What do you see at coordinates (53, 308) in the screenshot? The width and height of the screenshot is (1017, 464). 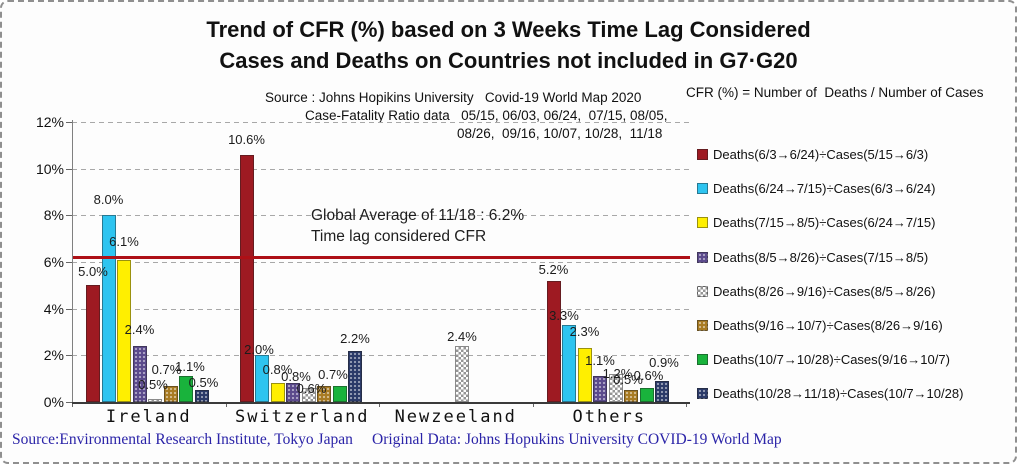 I see `y-axis-label-4: 4%` at bounding box center [53, 308].